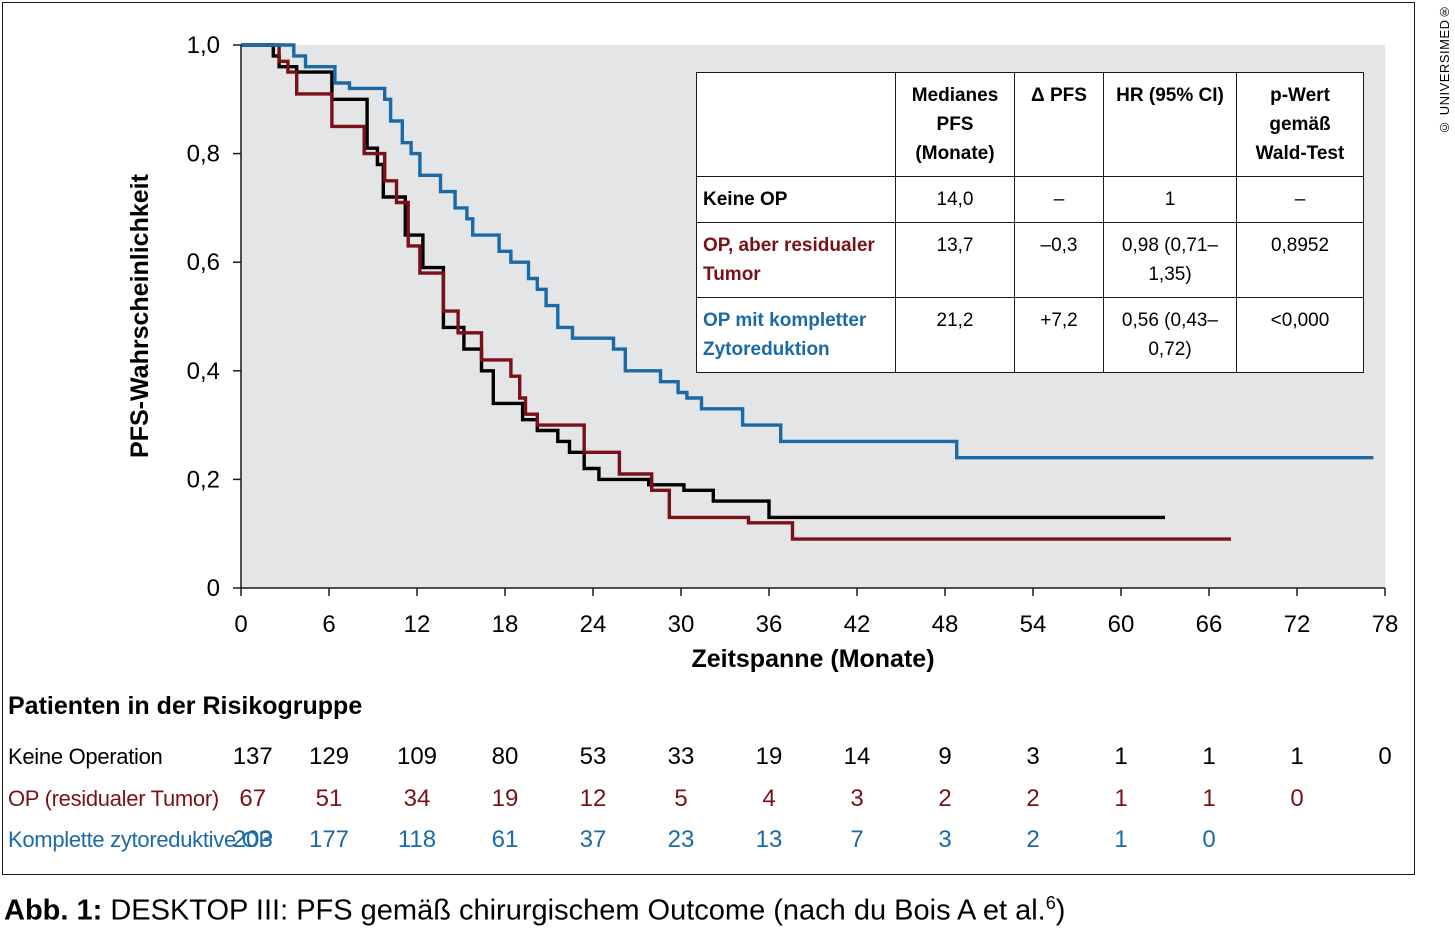 The image size is (1455, 946). What do you see at coordinates (1444, 69) in the screenshot?
I see `copyright-notice: © UNIVERSIMED®` at bounding box center [1444, 69].